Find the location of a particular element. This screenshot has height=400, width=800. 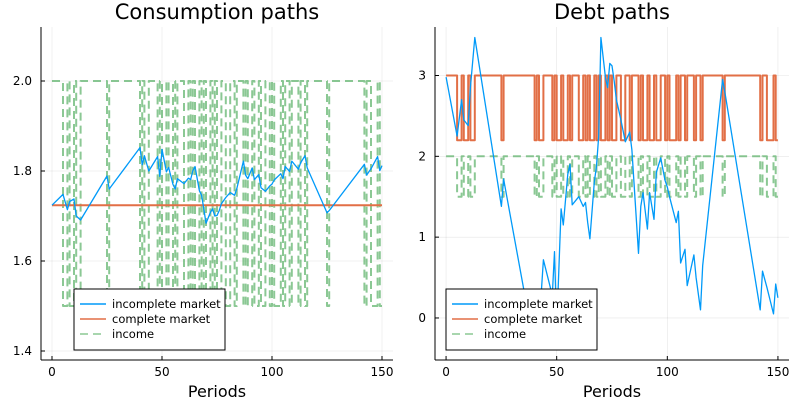

consumption-y-tick-label: 1.4 is located at coordinates (22, 351).